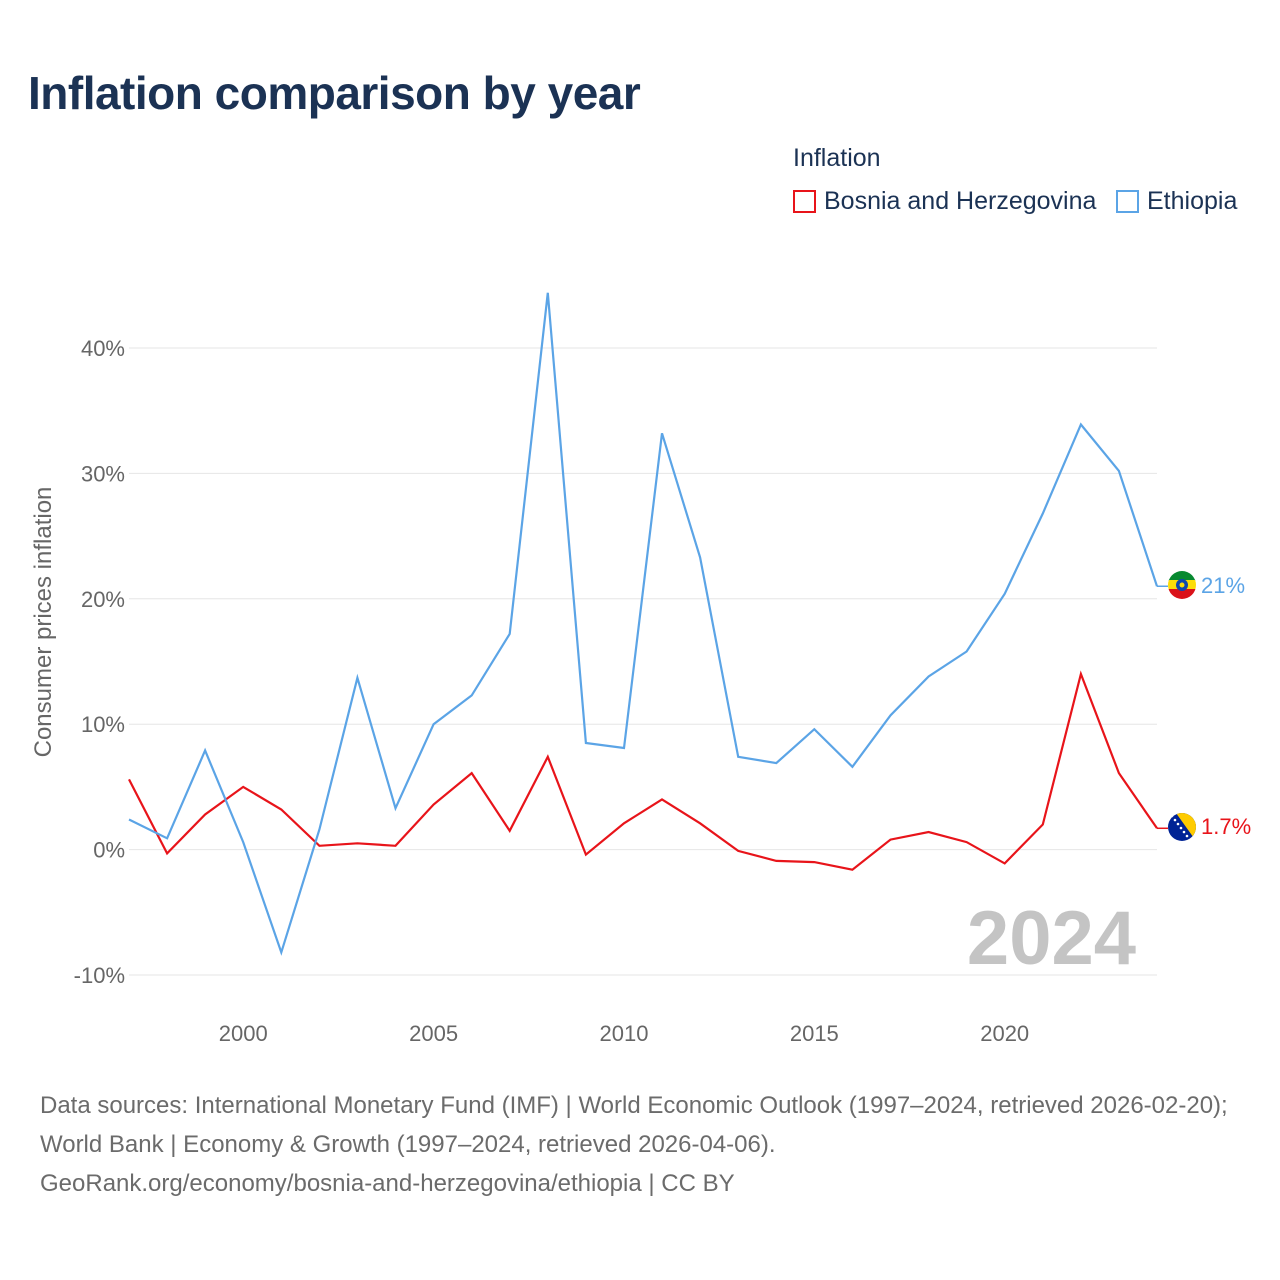 This screenshot has width=1280, height=1280. I want to click on x-tick-label: 2000, so click(243, 1033).